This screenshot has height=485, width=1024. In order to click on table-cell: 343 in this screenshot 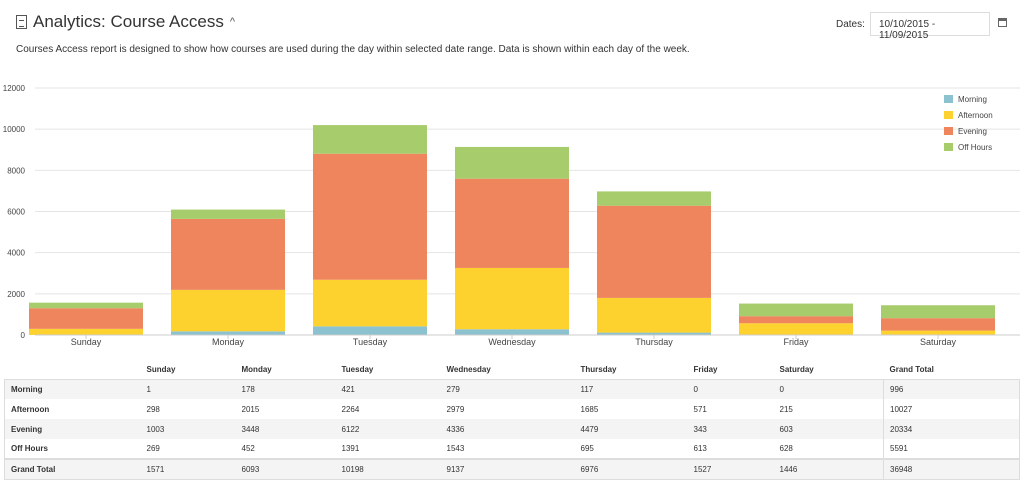, I will do `click(700, 429)`.